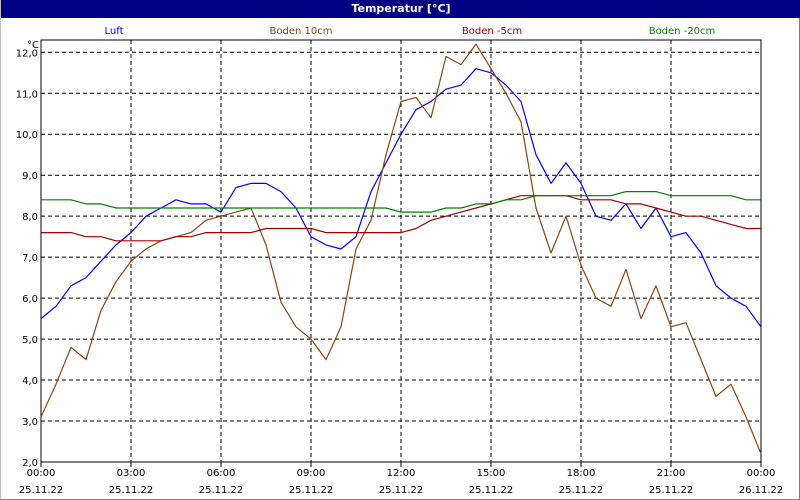  I want to click on y-tick-label: 9,0, so click(30, 176).